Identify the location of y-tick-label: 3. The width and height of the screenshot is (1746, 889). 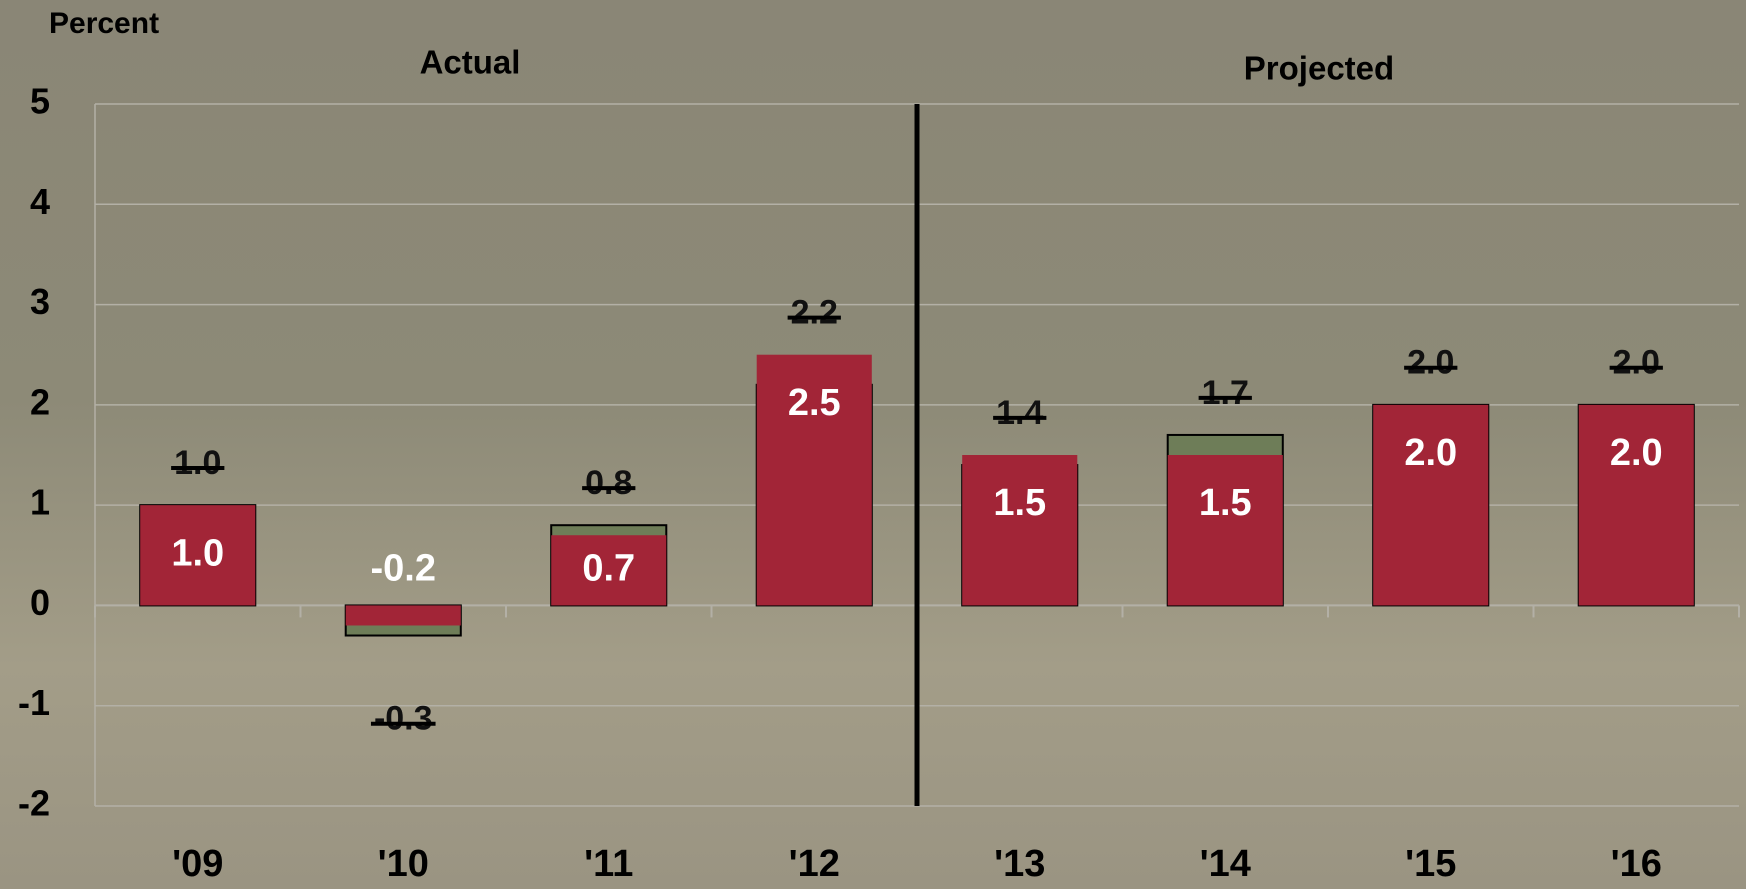
(40, 301).